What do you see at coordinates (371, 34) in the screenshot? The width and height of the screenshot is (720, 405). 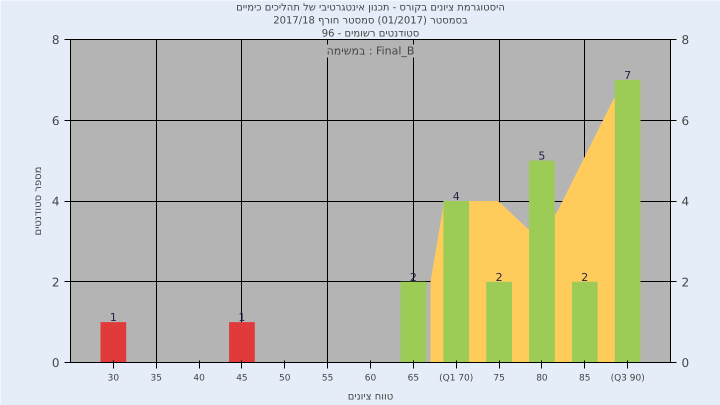 I see `text: סטודנטים רשומים - 96` at bounding box center [371, 34].